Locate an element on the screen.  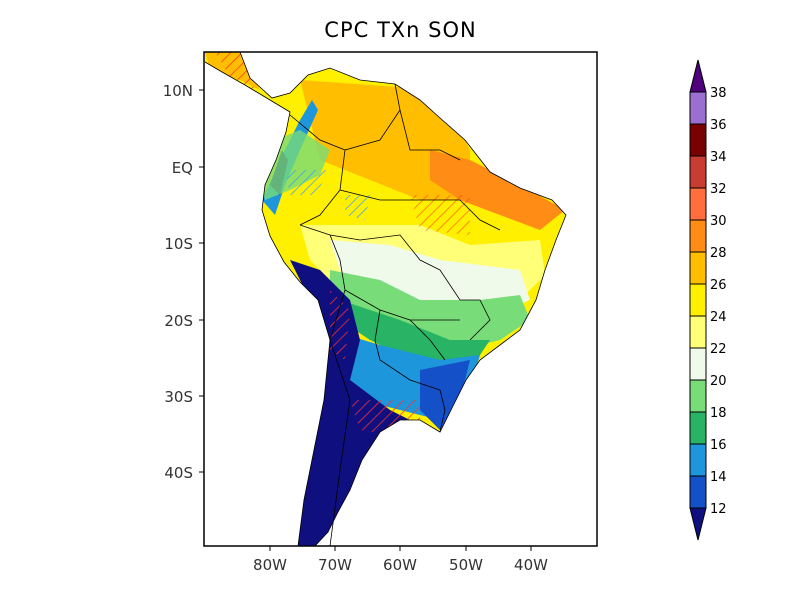
colorbar-label: 30 is located at coordinates (718, 221).